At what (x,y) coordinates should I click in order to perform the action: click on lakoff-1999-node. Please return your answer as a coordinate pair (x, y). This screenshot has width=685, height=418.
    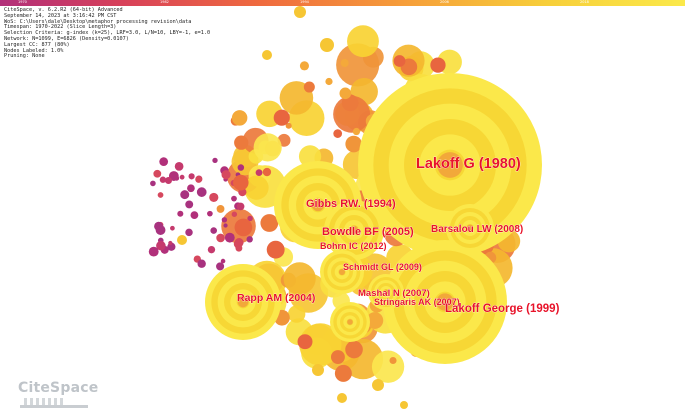
    Looking at the image, I should click on (445, 302).